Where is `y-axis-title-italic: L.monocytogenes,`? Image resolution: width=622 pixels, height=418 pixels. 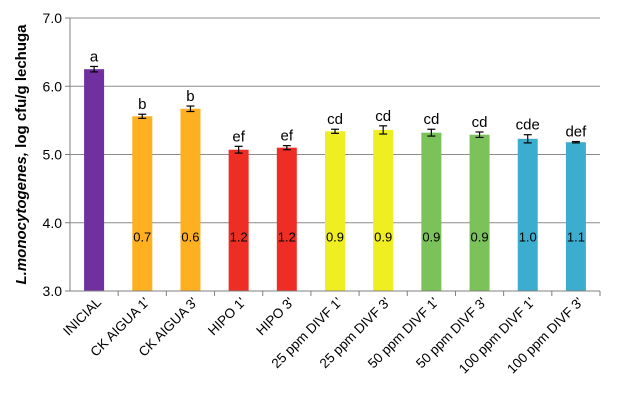 y-axis-title-italic: L.monocytogenes, is located at coordinates (21, 218).